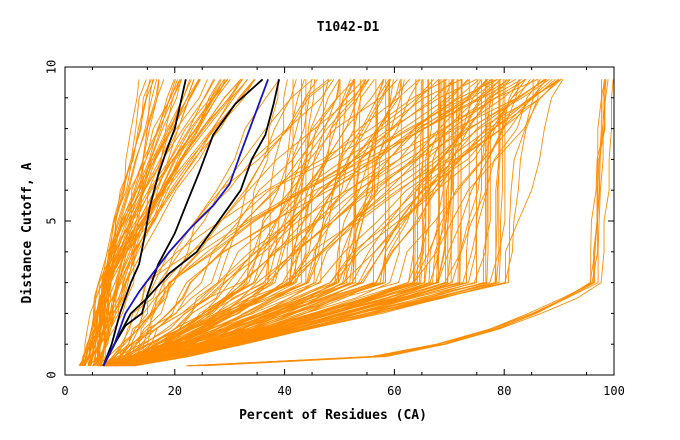  I want to click on chart-title: T1042-D1, so click(348, 27).